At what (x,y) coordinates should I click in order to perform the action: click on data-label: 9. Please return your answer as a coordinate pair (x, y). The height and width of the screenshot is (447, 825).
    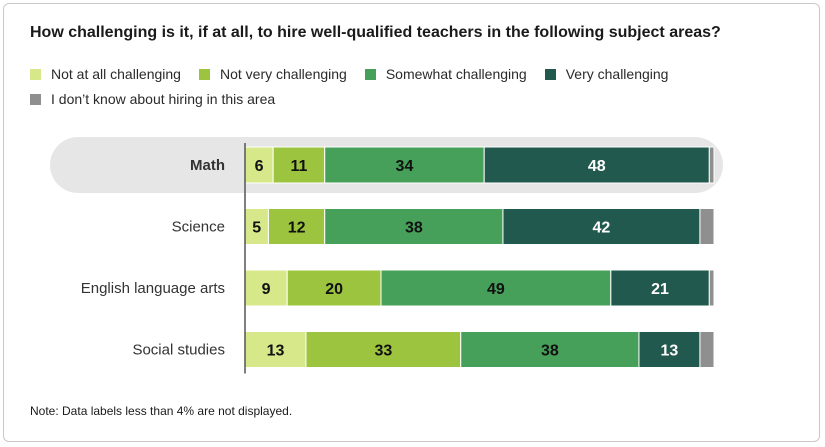
    Looking at the image, I should click on (266, 289).